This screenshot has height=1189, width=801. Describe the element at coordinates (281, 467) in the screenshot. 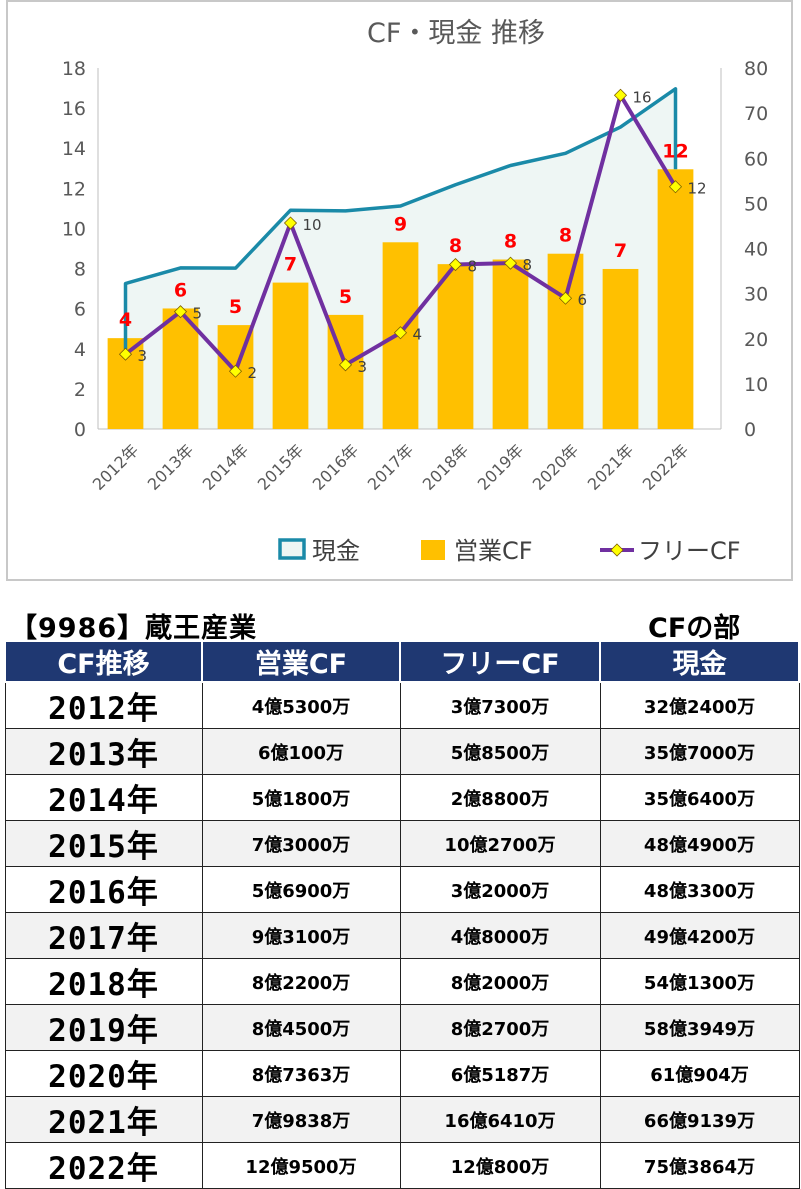

I see `x-axis-category-label: 2015年` at that location.